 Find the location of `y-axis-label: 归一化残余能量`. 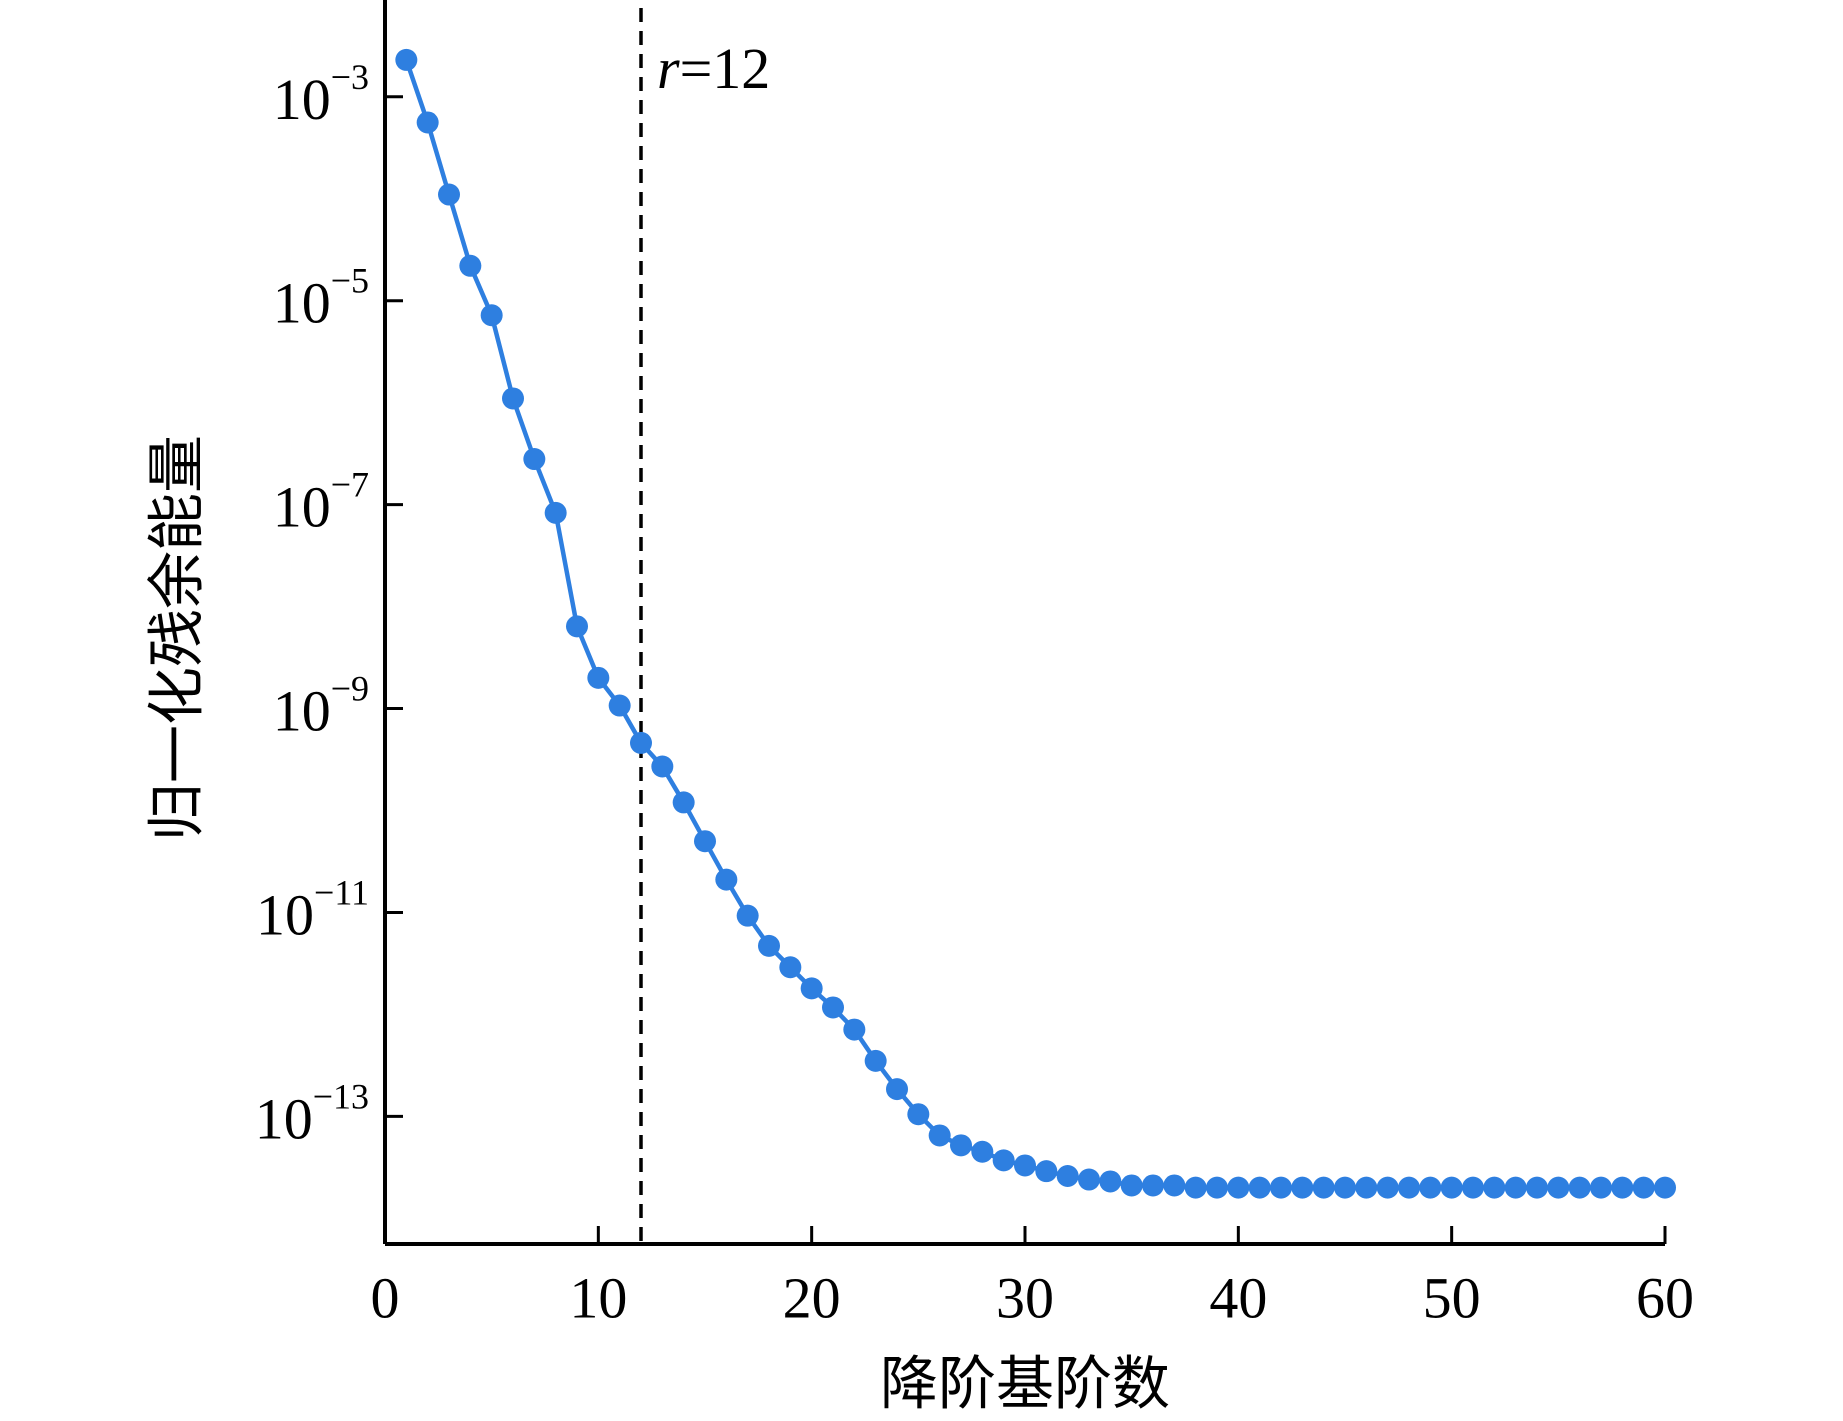

y-axis-label: 归一化残余能量 is located at coordinates (176, 638).